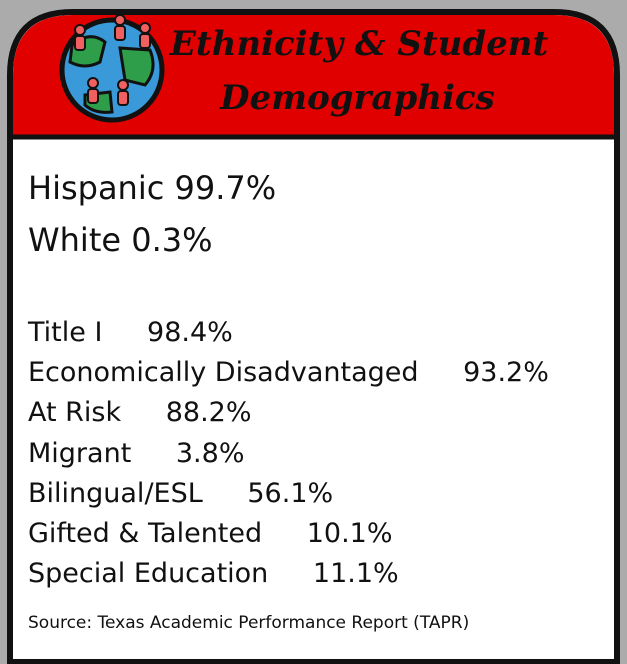  Describe the element at coordinates (148, 574) in the screenshot. I see `item-label: Special Education` at that location.